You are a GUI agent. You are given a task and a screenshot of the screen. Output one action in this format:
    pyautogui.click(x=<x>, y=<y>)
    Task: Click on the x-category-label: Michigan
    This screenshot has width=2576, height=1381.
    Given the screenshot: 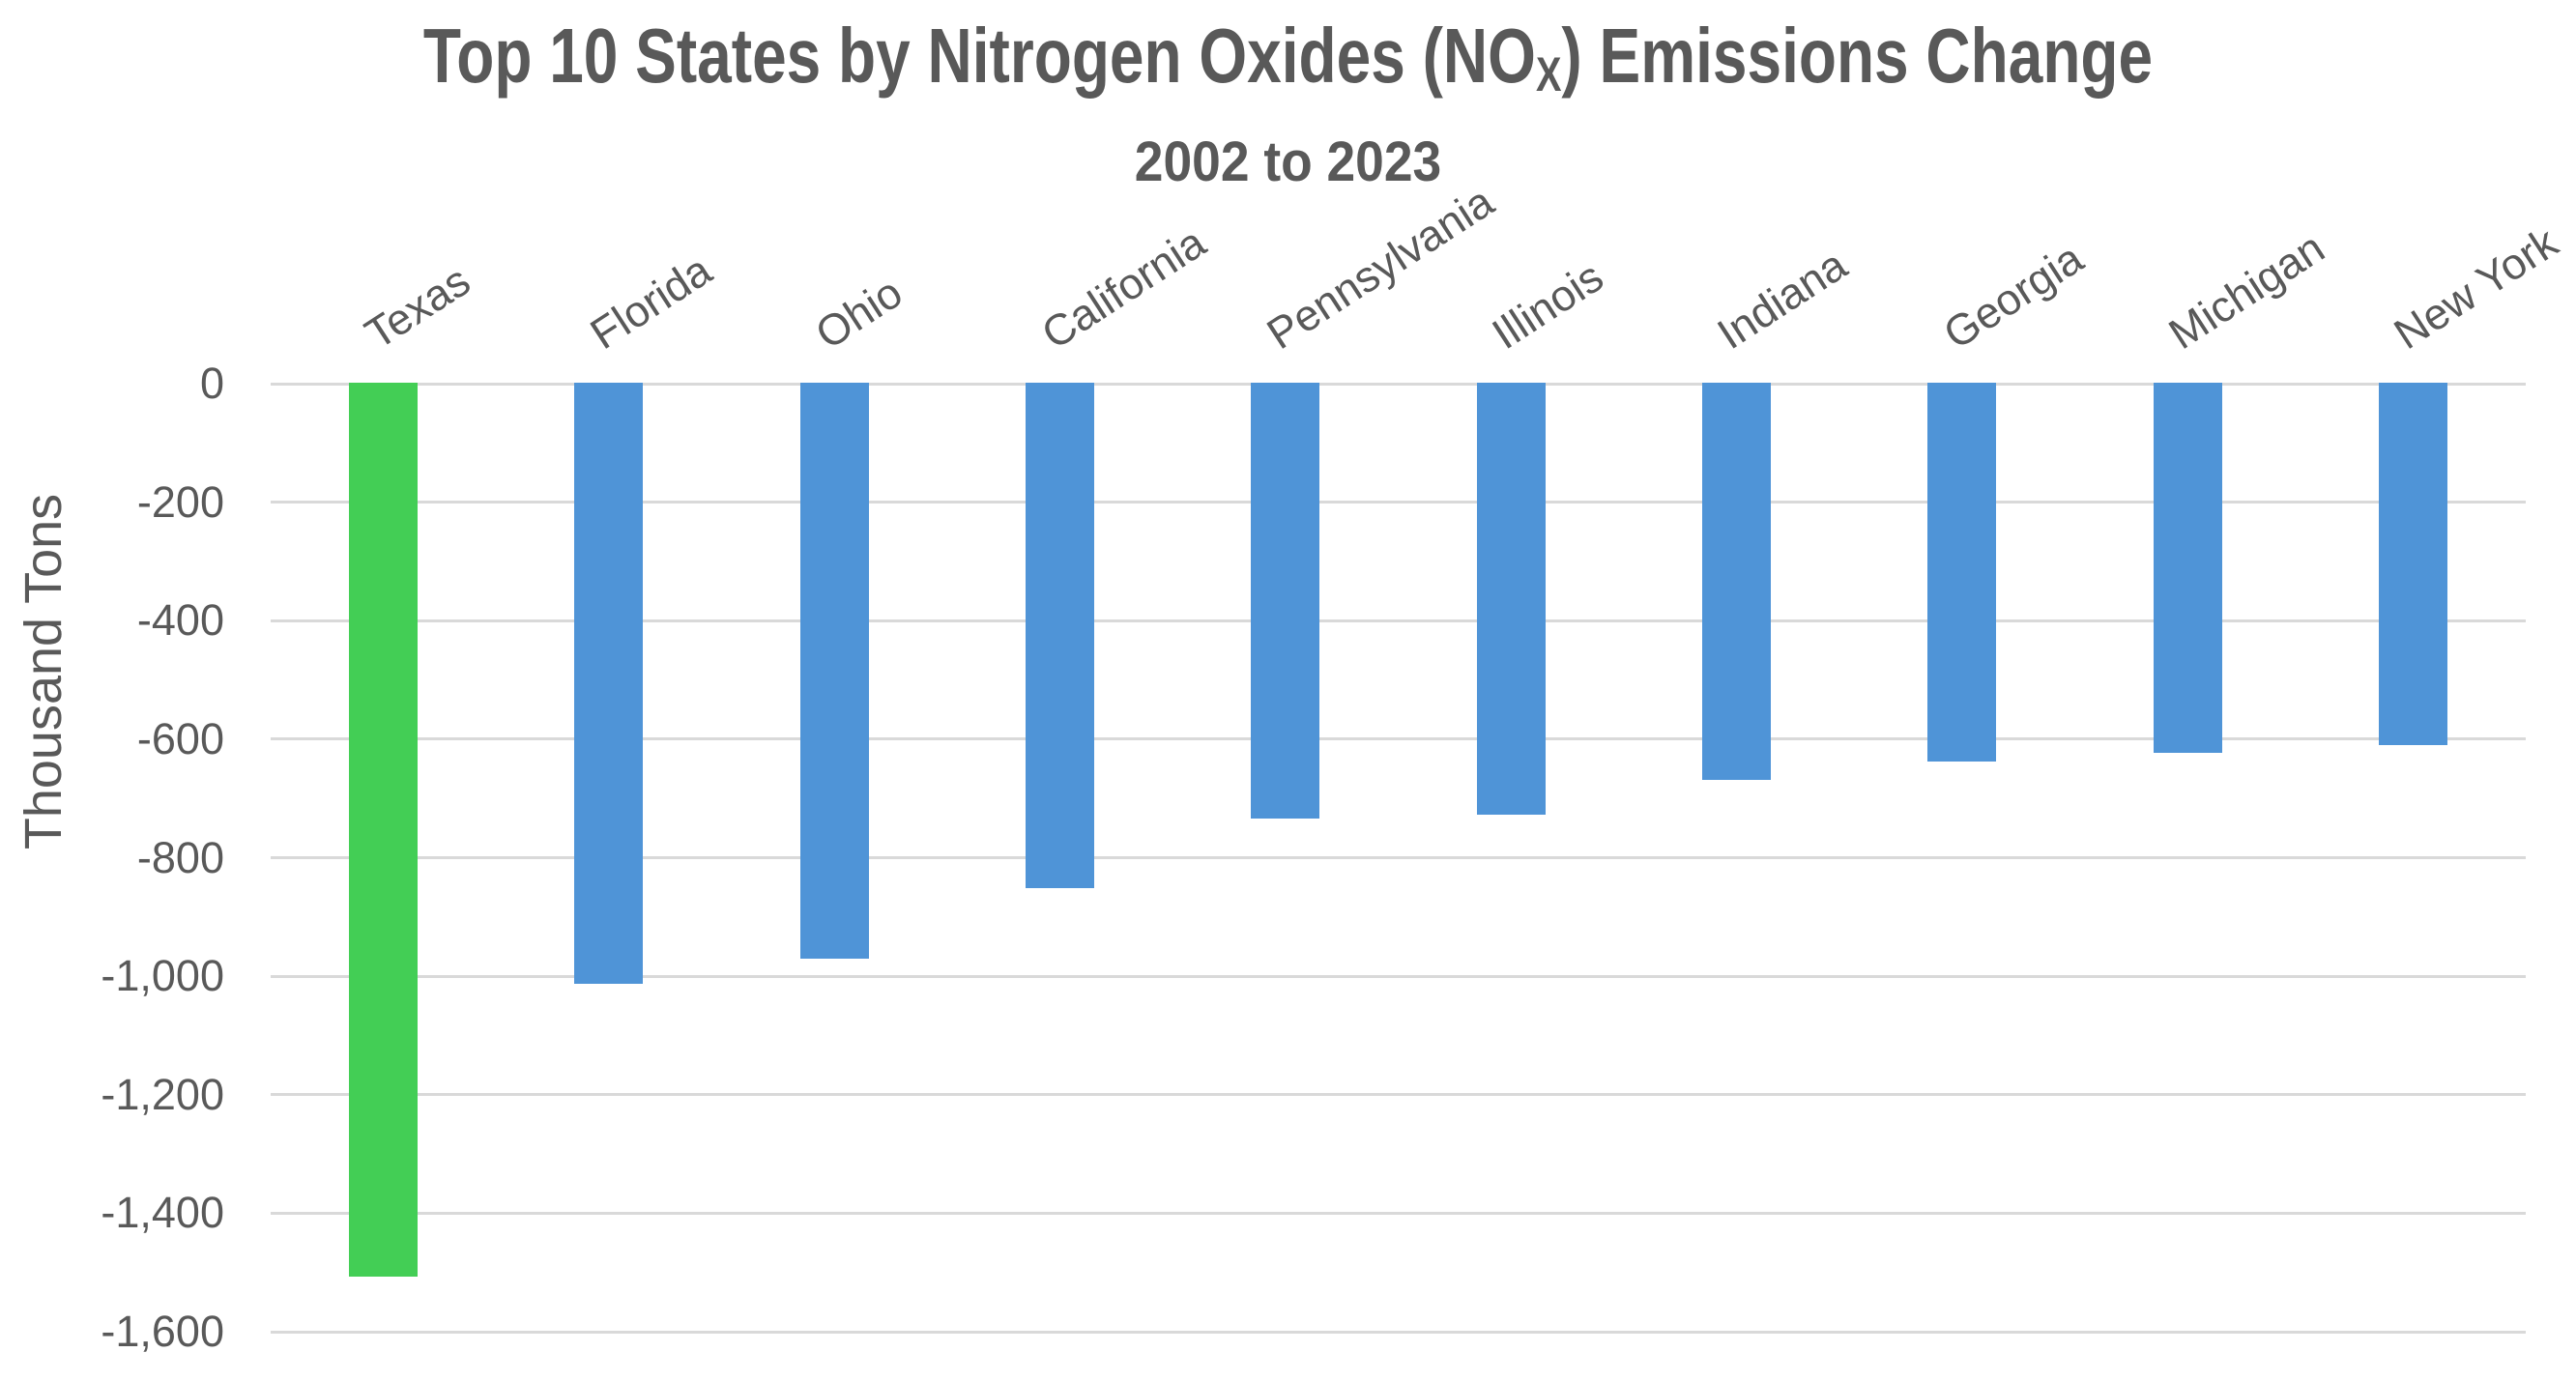 What is the action you would take?
    pyautogui.click(x=2246, y=291)
    